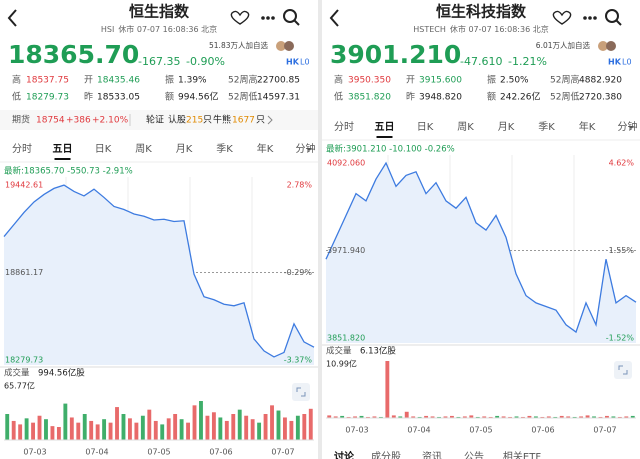  I want to click on warrants-count: 1677, so click(243, 121).